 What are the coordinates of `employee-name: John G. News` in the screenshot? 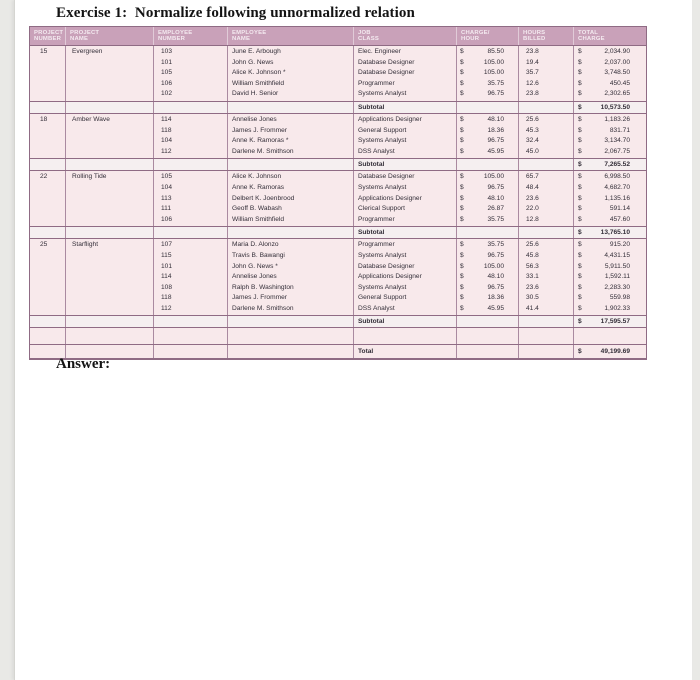 It's located at (253, 62).